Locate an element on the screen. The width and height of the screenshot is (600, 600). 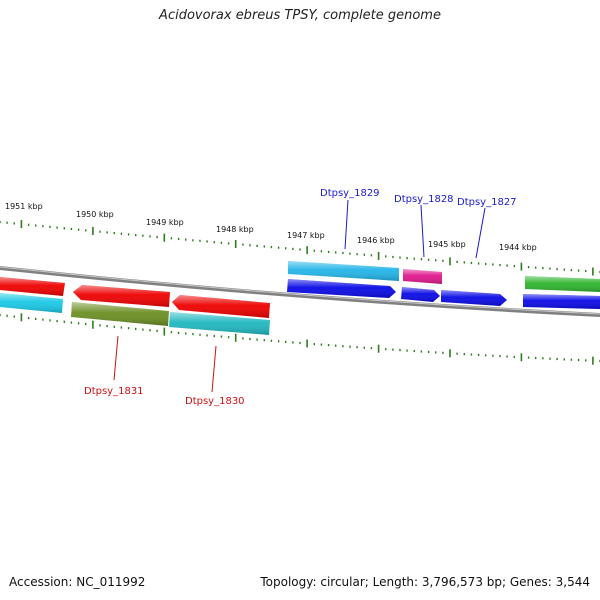
gene-dtpsy-1827-arrow is located at coordinates (474, 298).